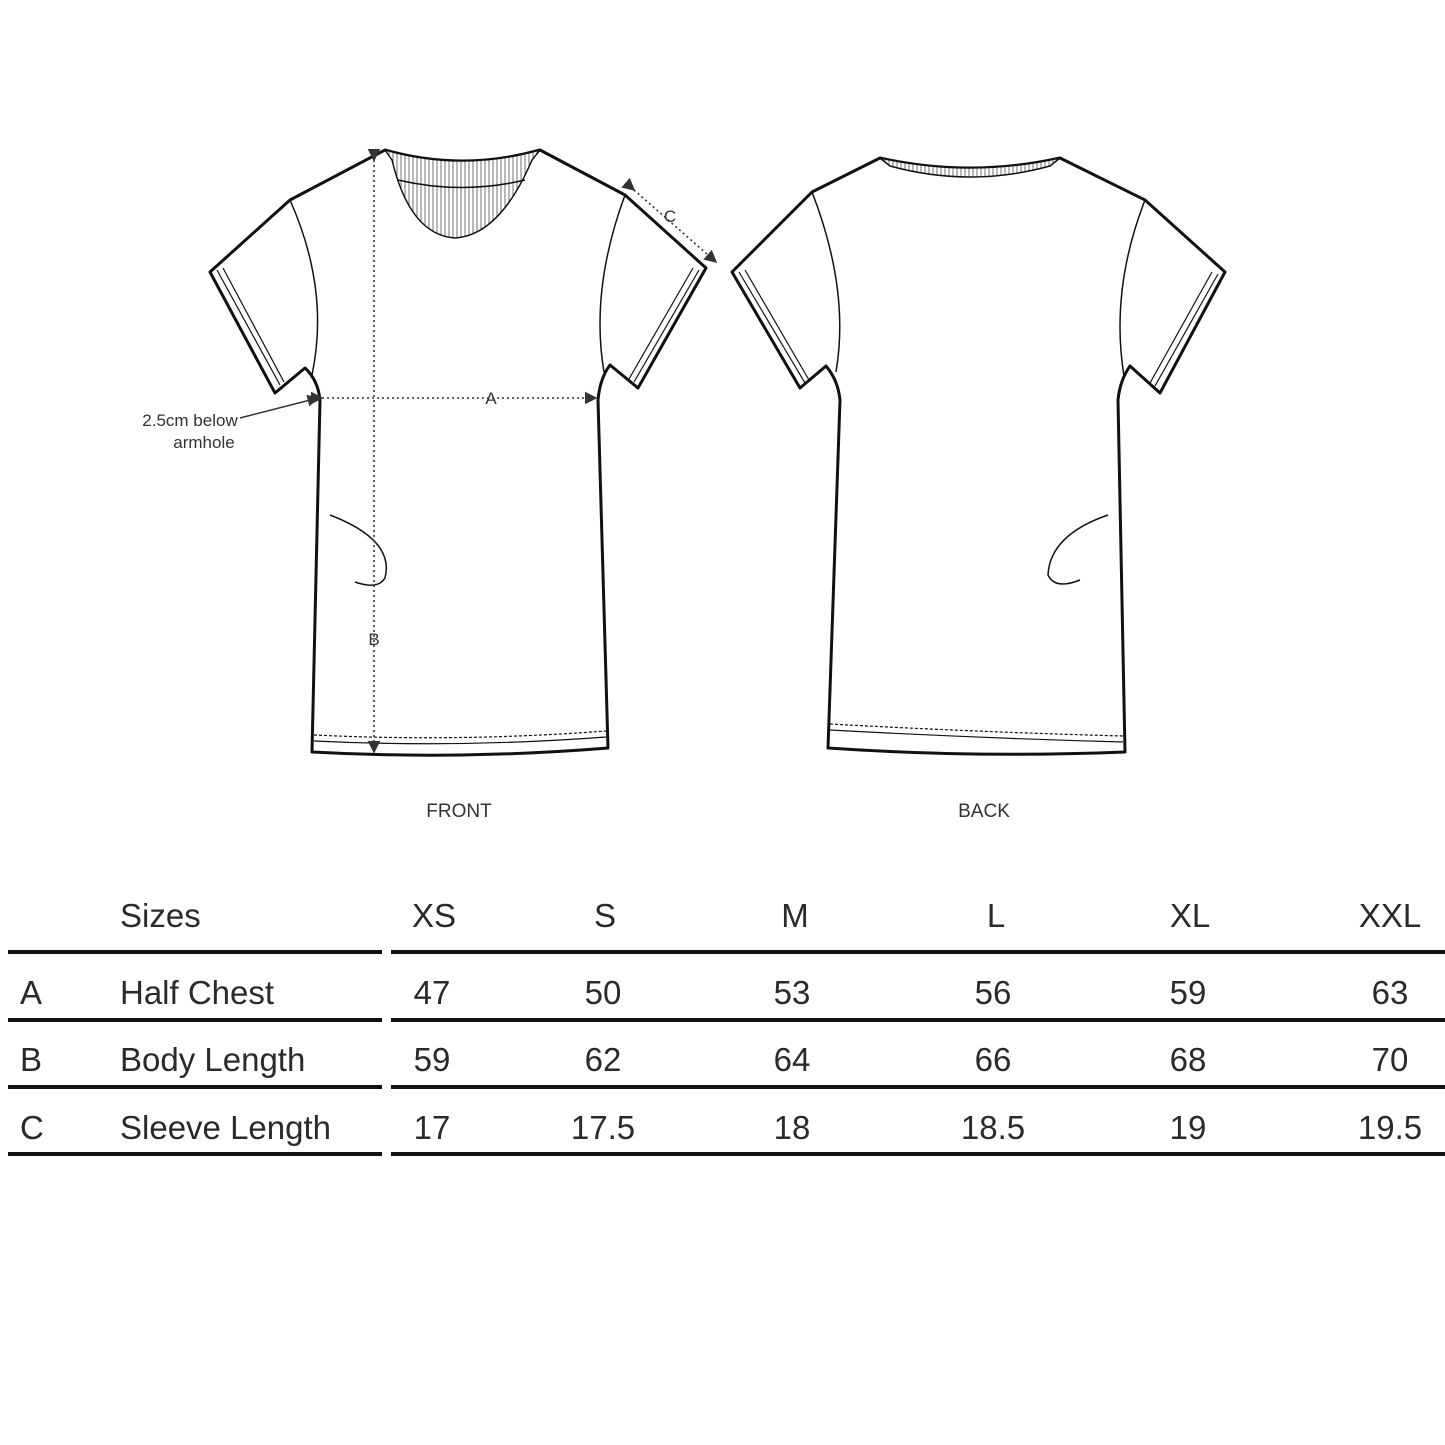 The height and width of the screenshot is (1445, 1445). Describe the element at coordinates (31, 1059) in the screenshot. I see `row-key: B` at that location.